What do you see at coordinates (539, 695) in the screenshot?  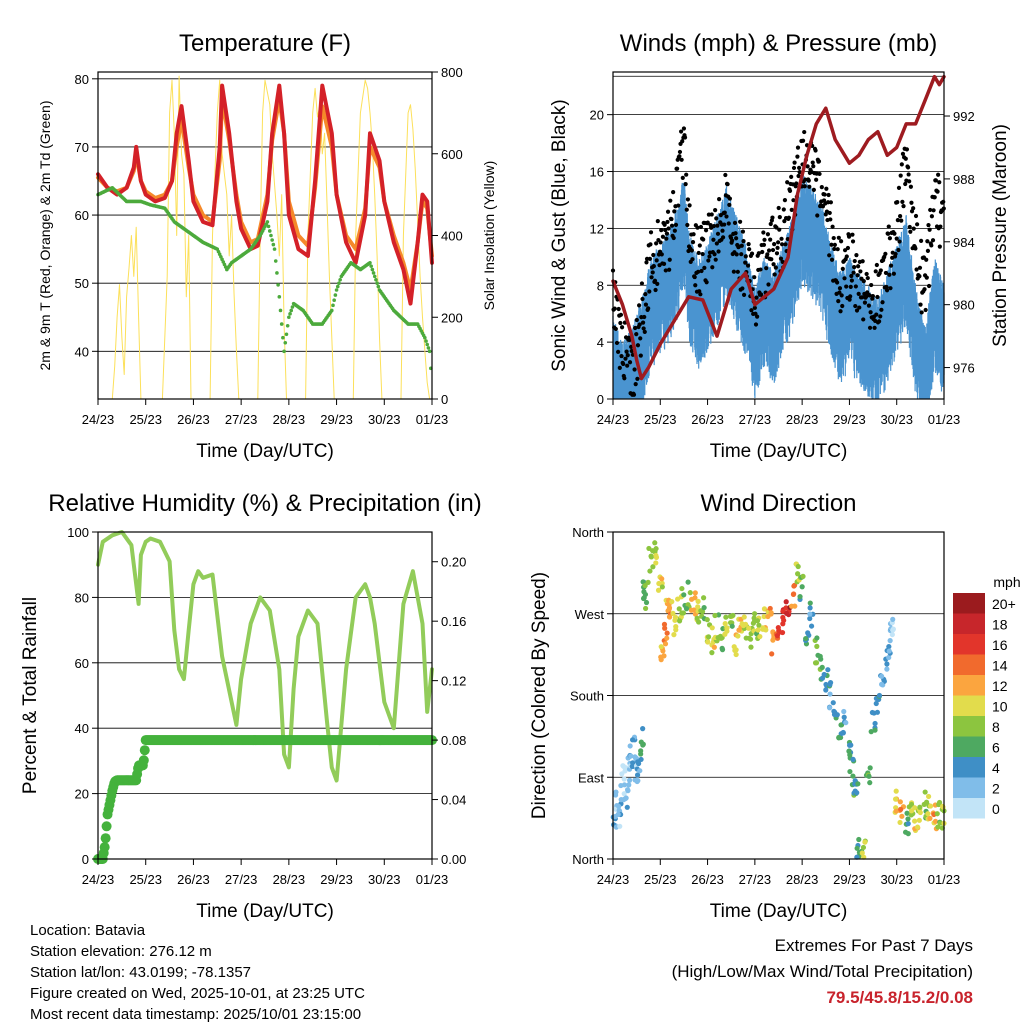 I see `direction-y-axis-label: Direction (Colored By Speed)` at bounding box center [539, 695].